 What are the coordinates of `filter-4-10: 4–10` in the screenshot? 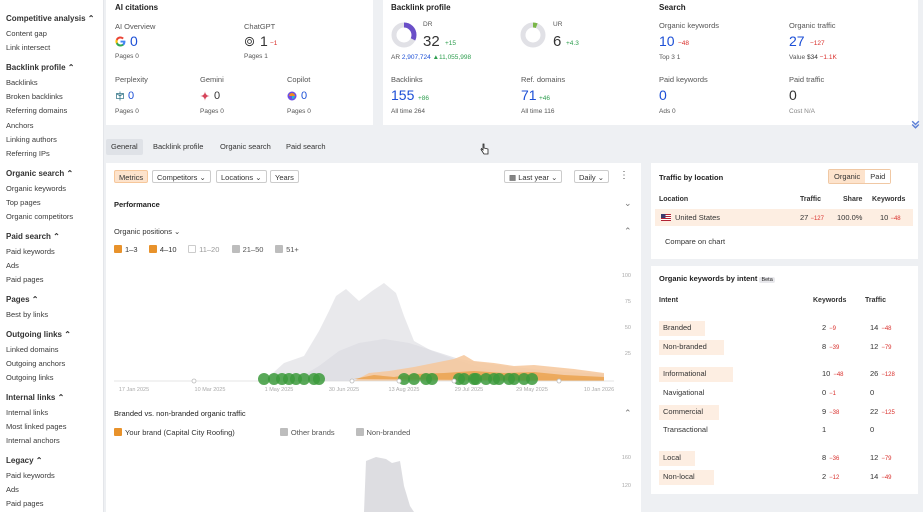 It's located at (162, 249).